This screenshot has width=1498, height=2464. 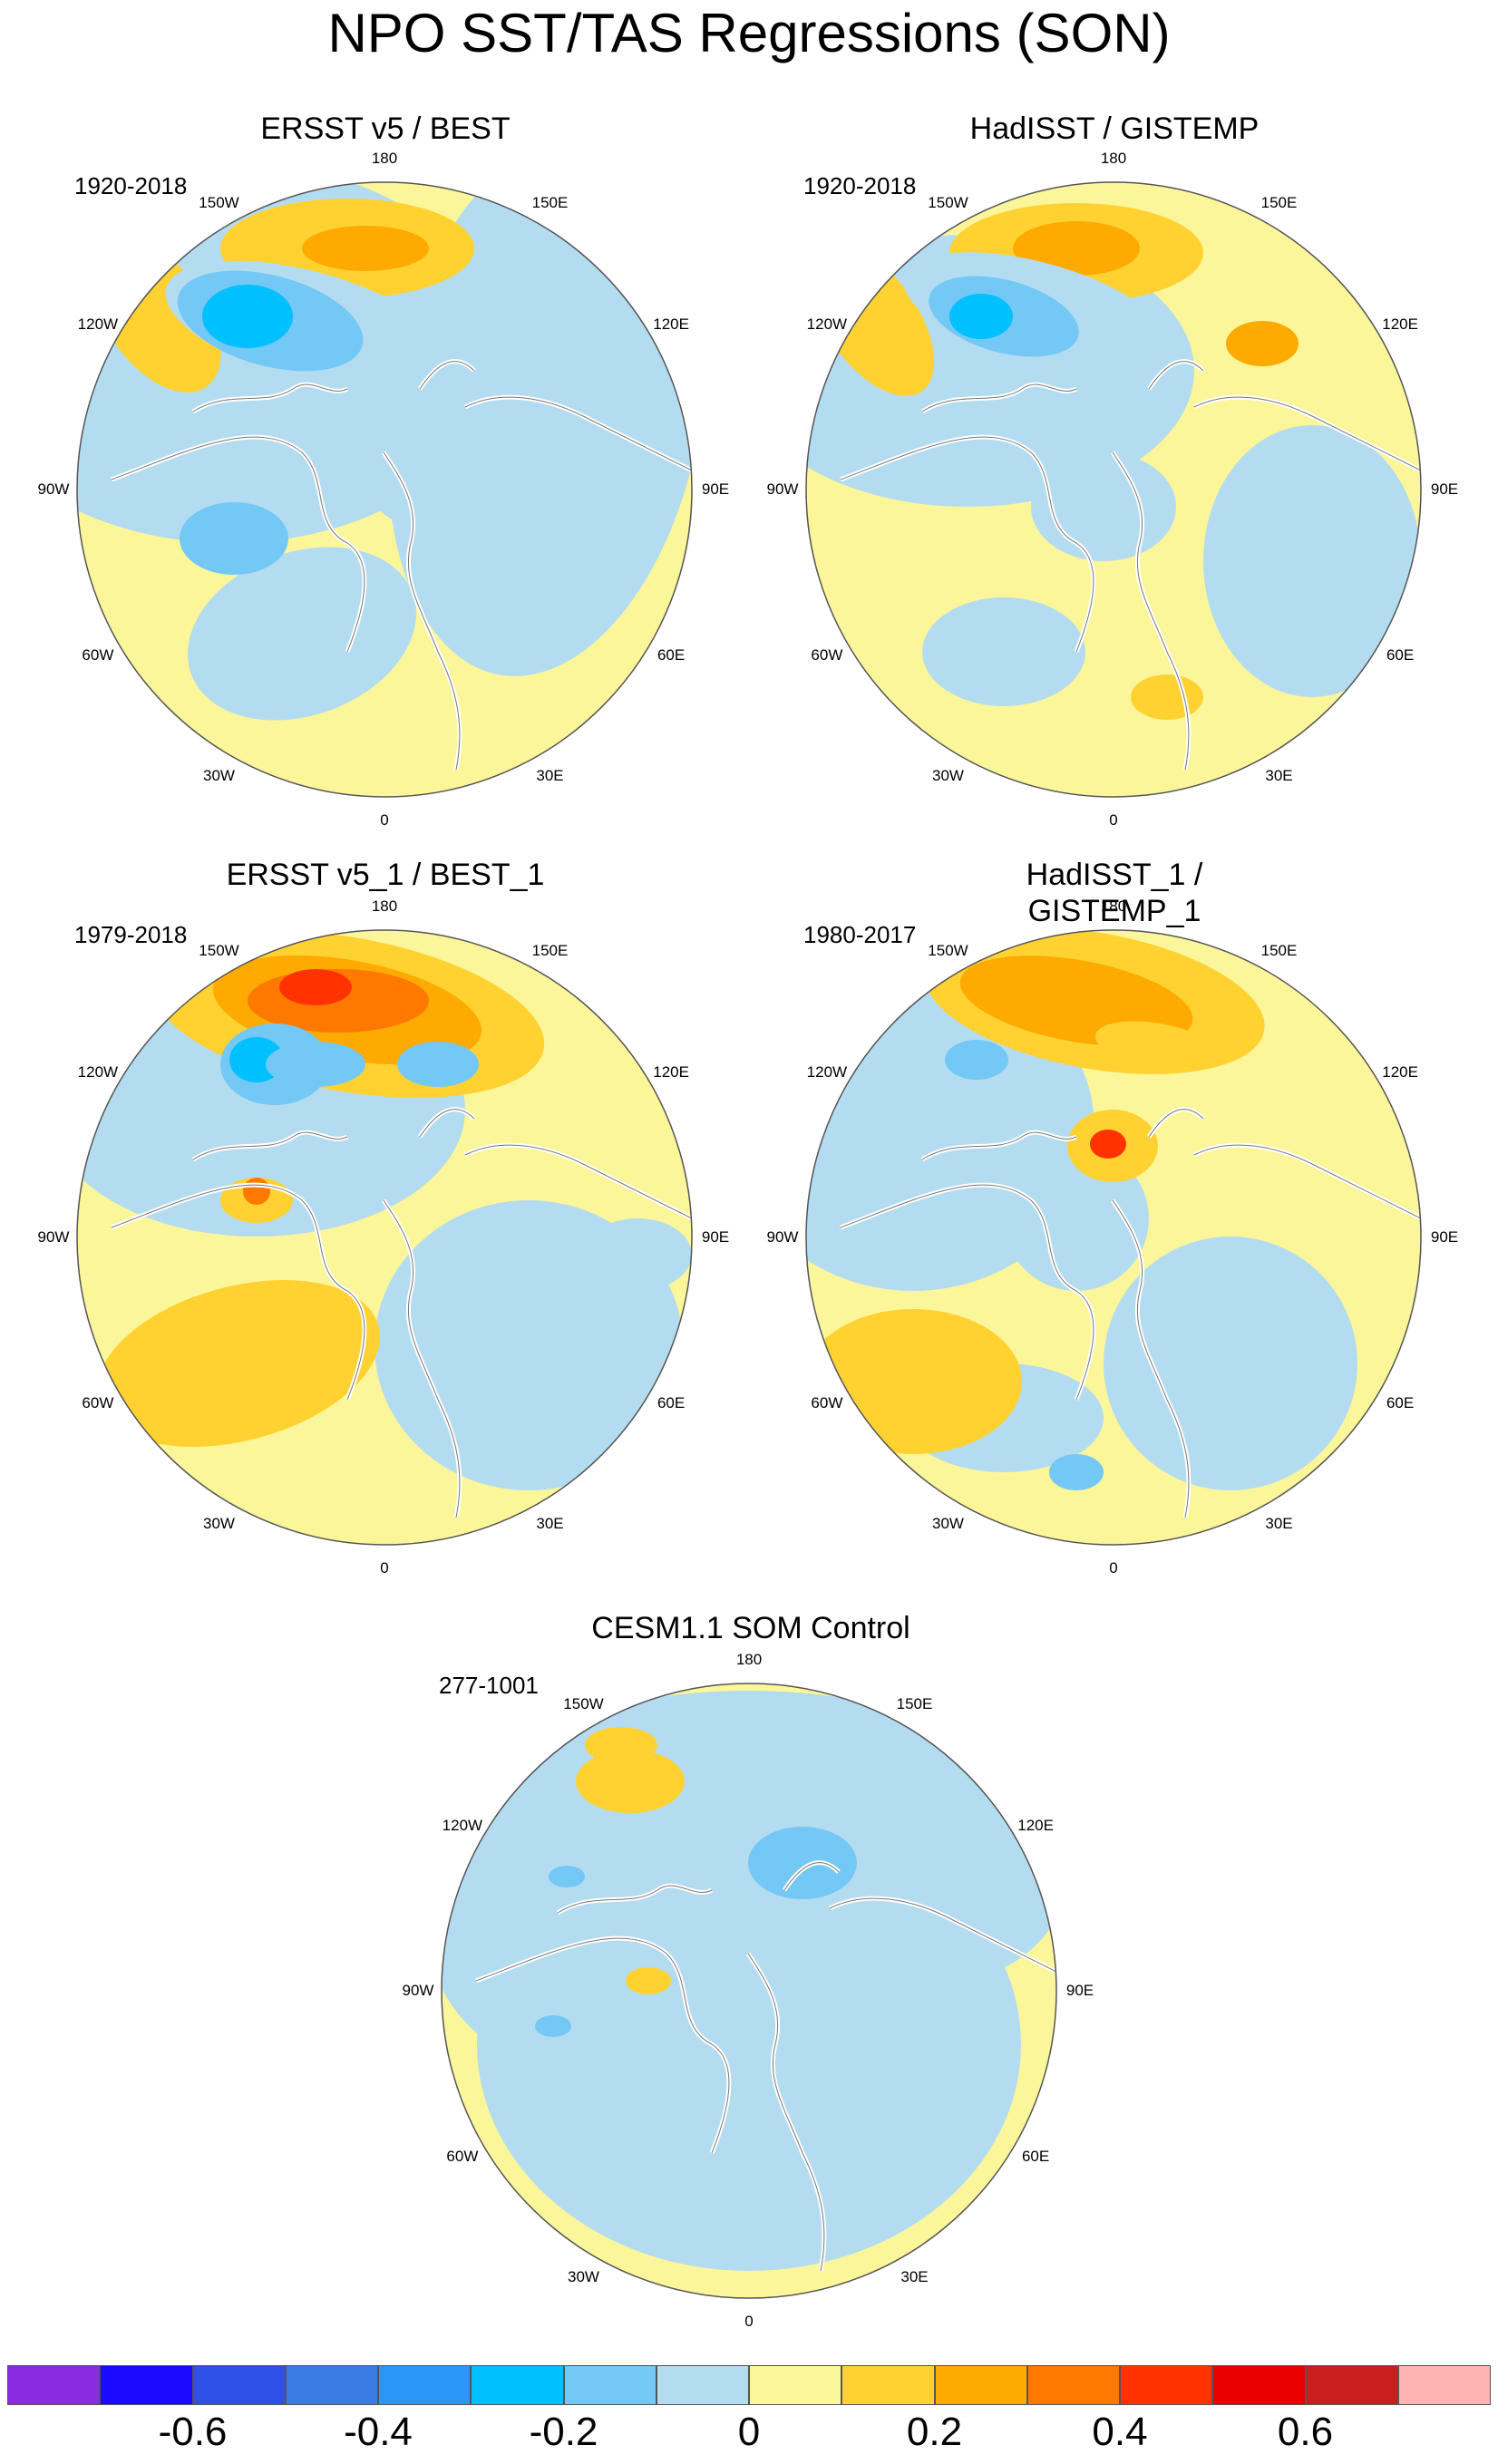 What do you see at coordinates (1120, 2432) in the screenshot?
I see `colorbar-tick-label: 0.4` at bounding box center [1120, 2432].